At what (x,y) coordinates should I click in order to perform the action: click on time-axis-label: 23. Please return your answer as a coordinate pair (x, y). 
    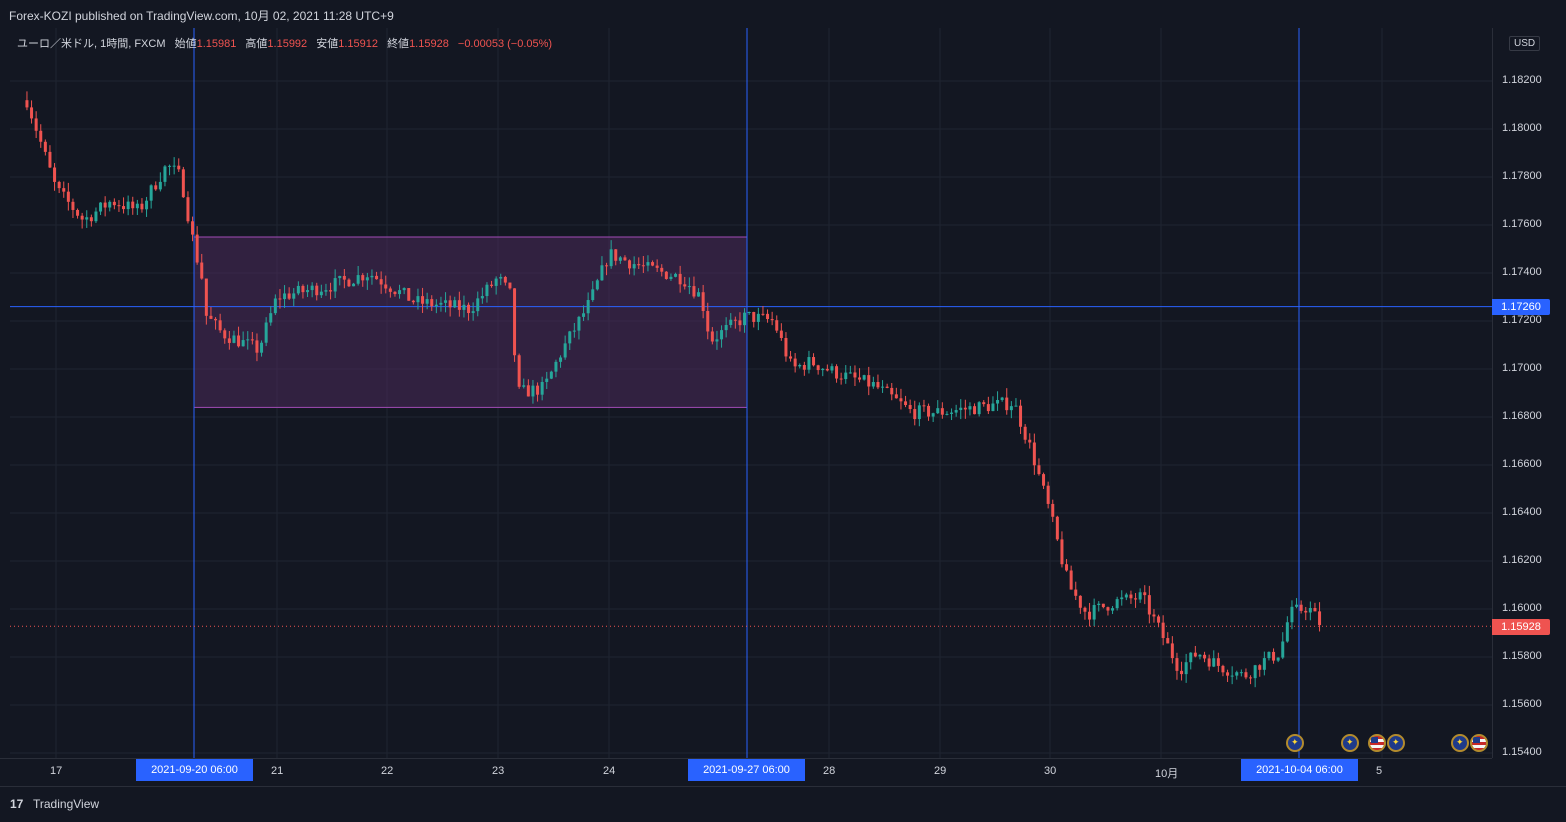
    Looking at the image, I should click on (498, 771).